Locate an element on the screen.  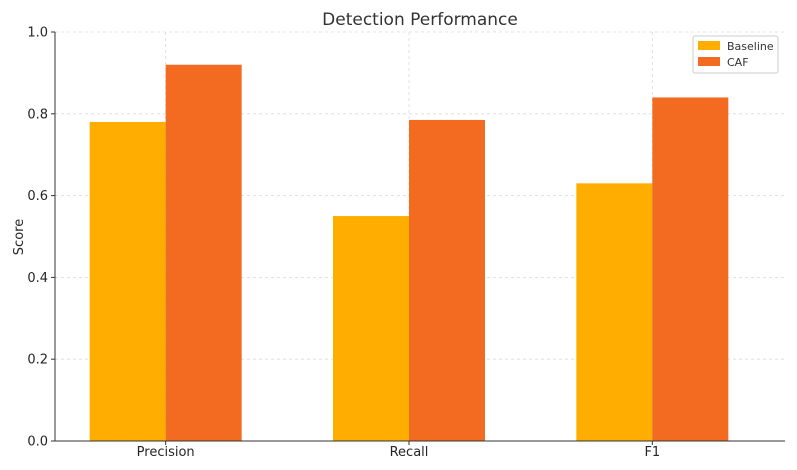
legend-label-caf: CAF is located at coordinates (738, 62).